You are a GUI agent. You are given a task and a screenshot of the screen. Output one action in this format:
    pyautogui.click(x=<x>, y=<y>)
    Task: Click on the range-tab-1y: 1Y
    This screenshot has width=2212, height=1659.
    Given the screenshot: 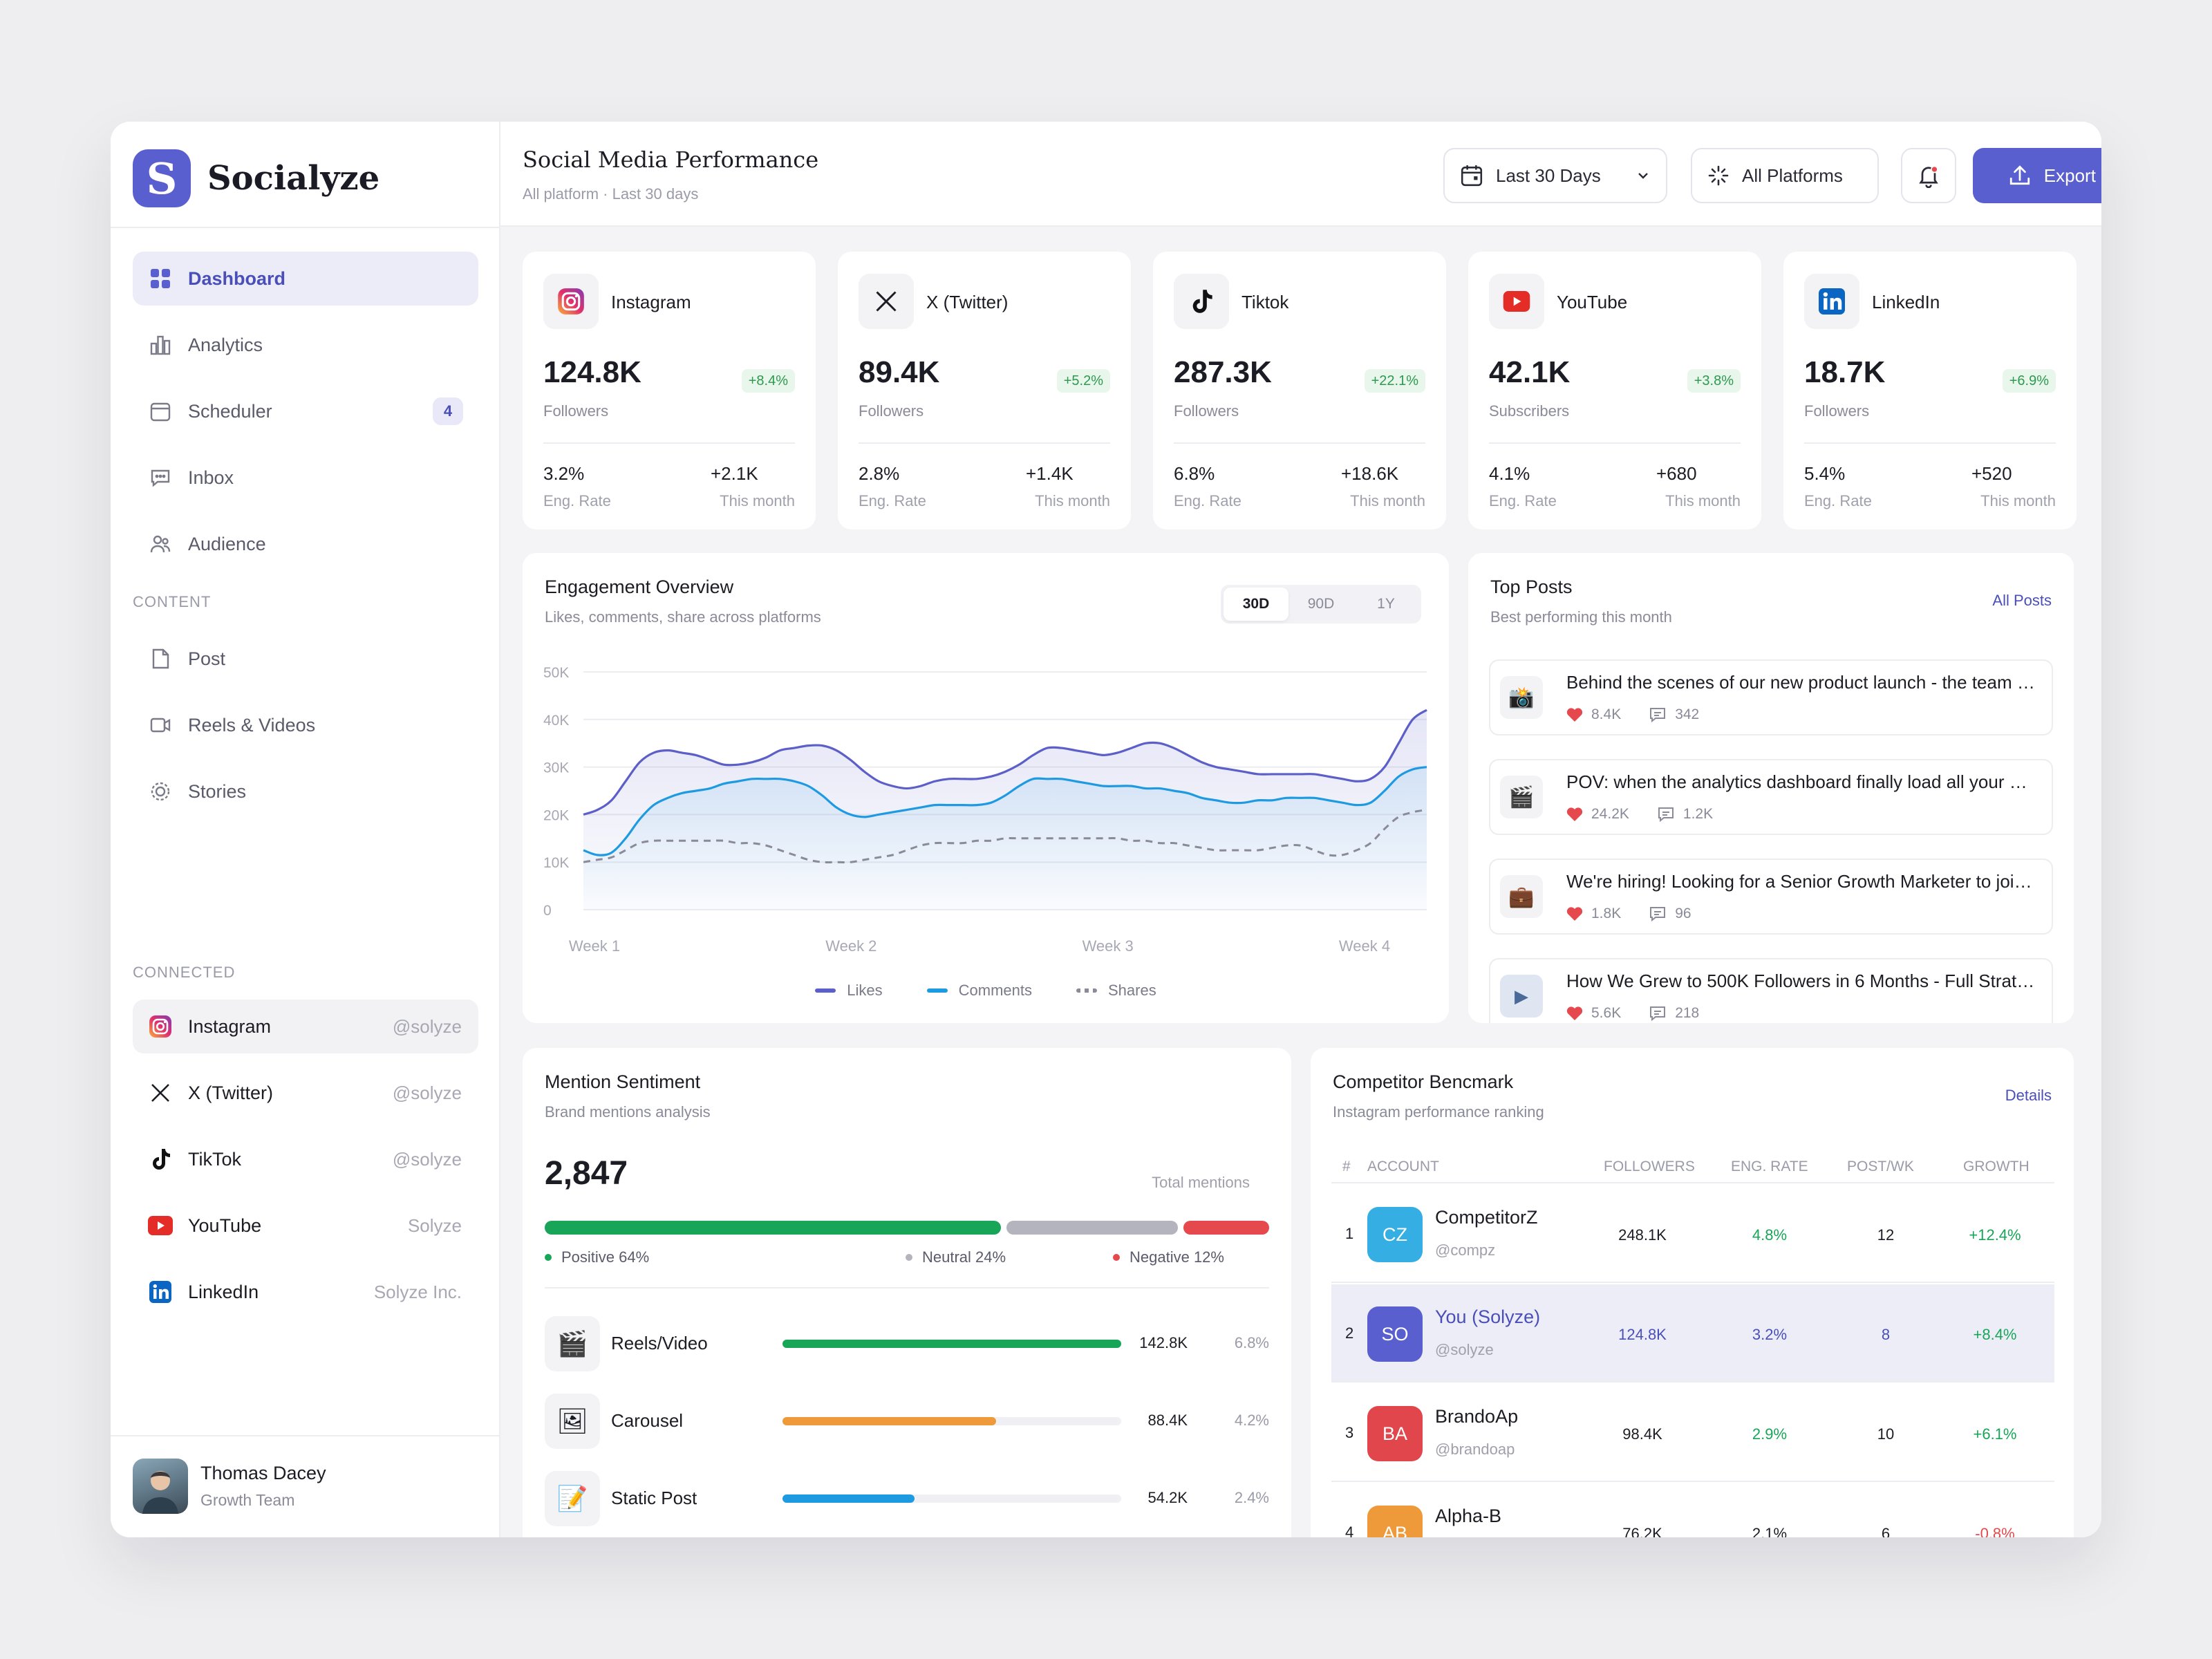 What is the action you would take?
    pyautogui.click(x=1386, y=604)
    